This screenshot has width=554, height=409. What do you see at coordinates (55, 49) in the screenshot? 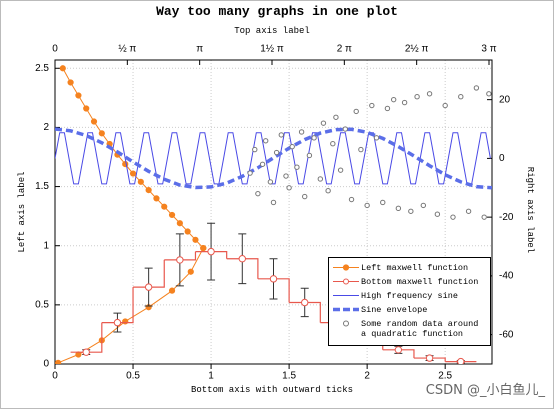
I see `top-tick-label: 0` at bounding box center [55, 49].